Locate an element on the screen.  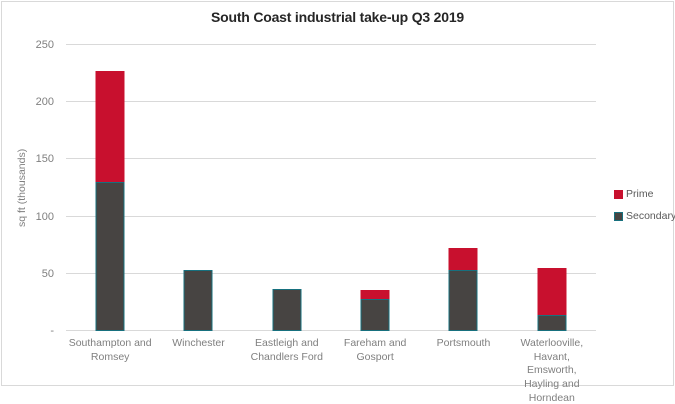
chart-title: South Coast industrial take-up Q3 2019 is located at coordinates (337, 17).